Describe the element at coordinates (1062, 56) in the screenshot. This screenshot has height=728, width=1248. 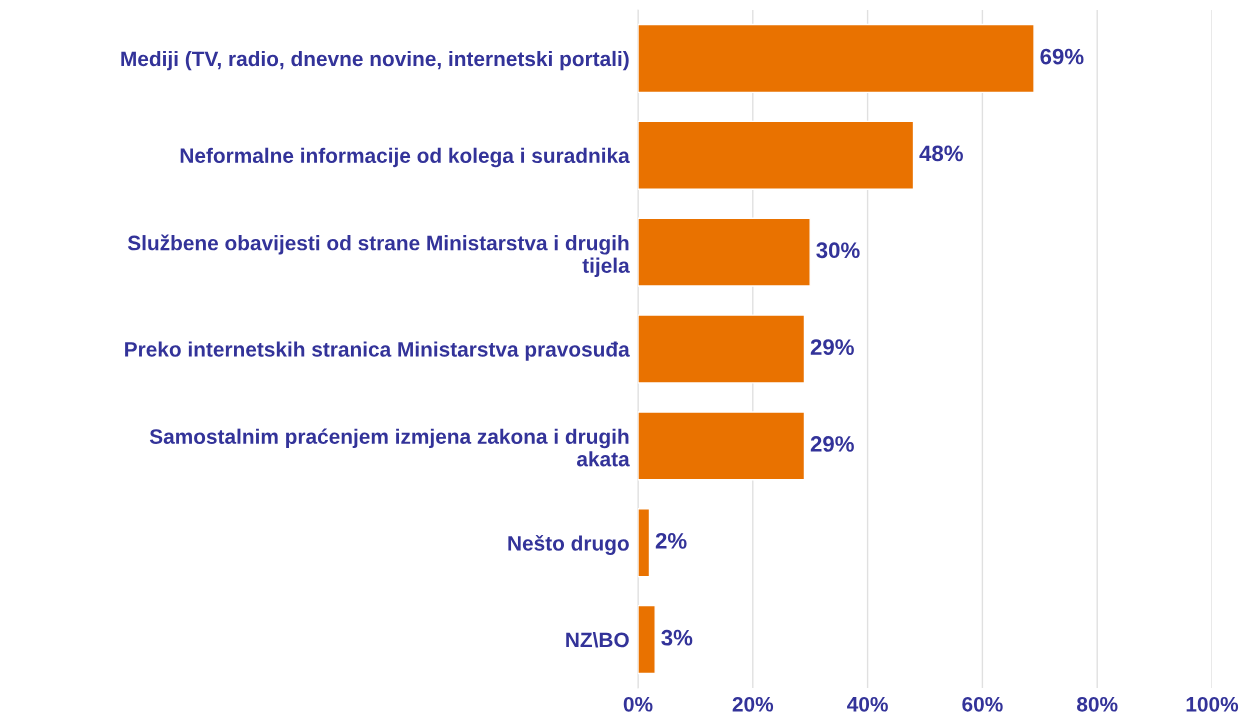
I see `data-label: 69%` at that location.